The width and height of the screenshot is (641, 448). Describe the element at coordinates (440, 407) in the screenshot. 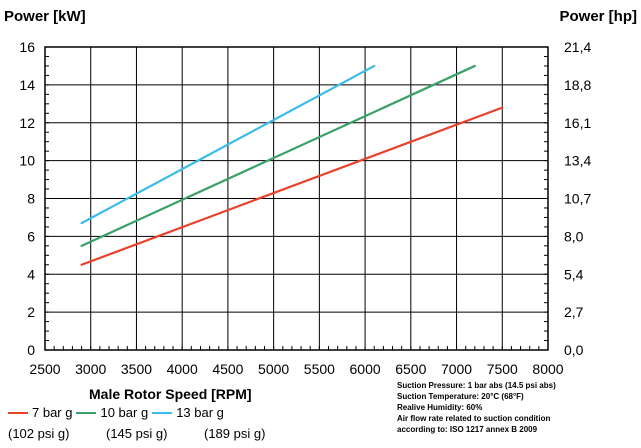

I see `note-line: Realive Humidity: 60%` at that location.